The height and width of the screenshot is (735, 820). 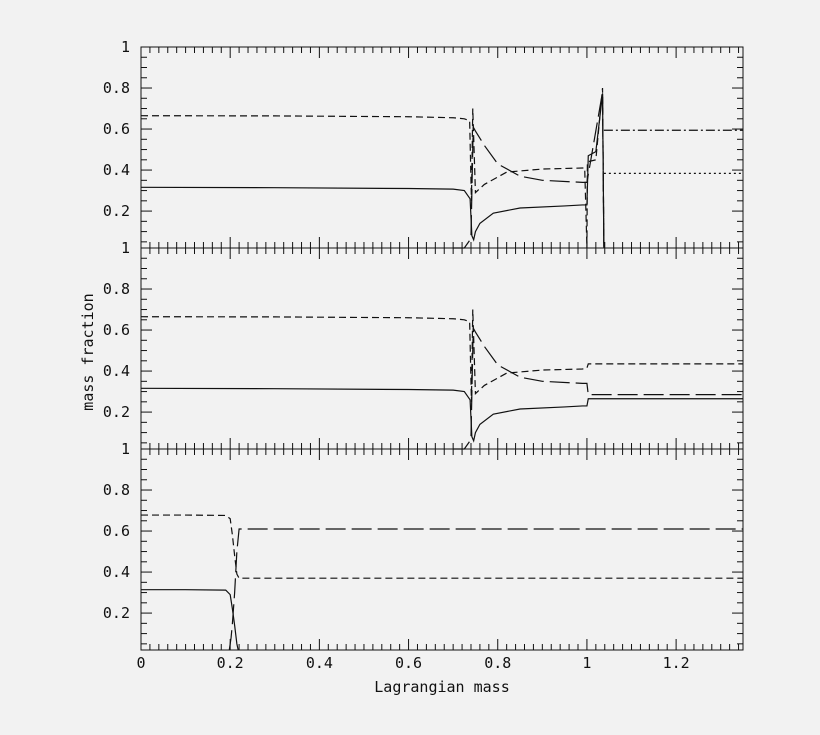 What do you see at coordinates (497, 663) in the screenshot?
I see `x-tick-label: 0.8` at bounding box center [497, 663].